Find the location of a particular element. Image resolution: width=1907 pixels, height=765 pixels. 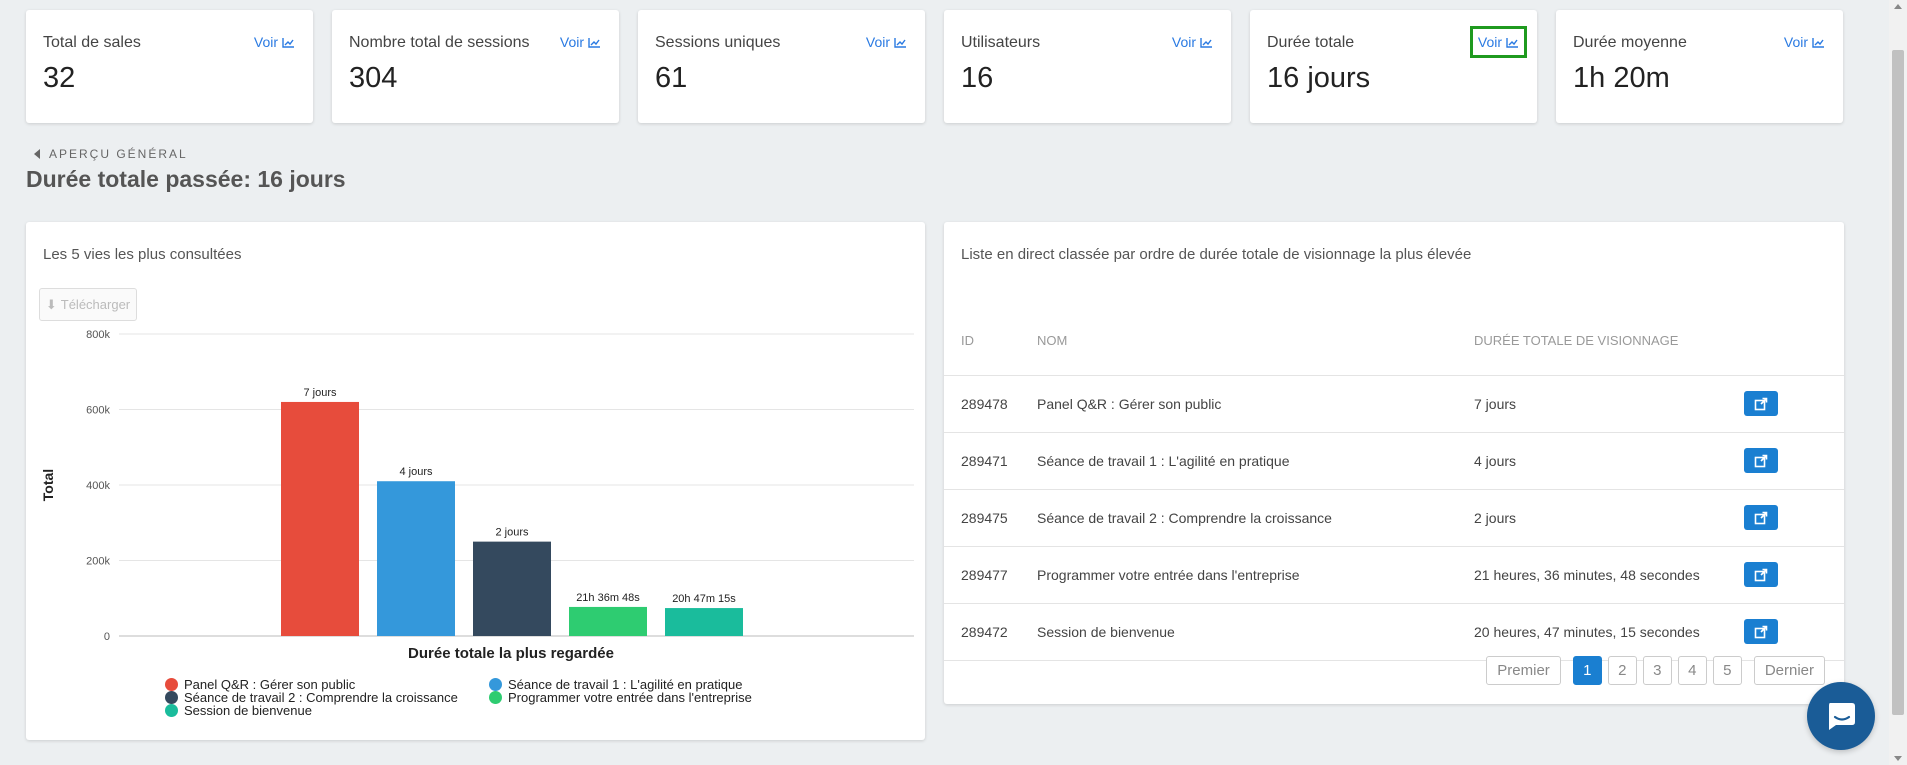

stat-label: Nombre total de sessions is located at coordinates (439, 42).